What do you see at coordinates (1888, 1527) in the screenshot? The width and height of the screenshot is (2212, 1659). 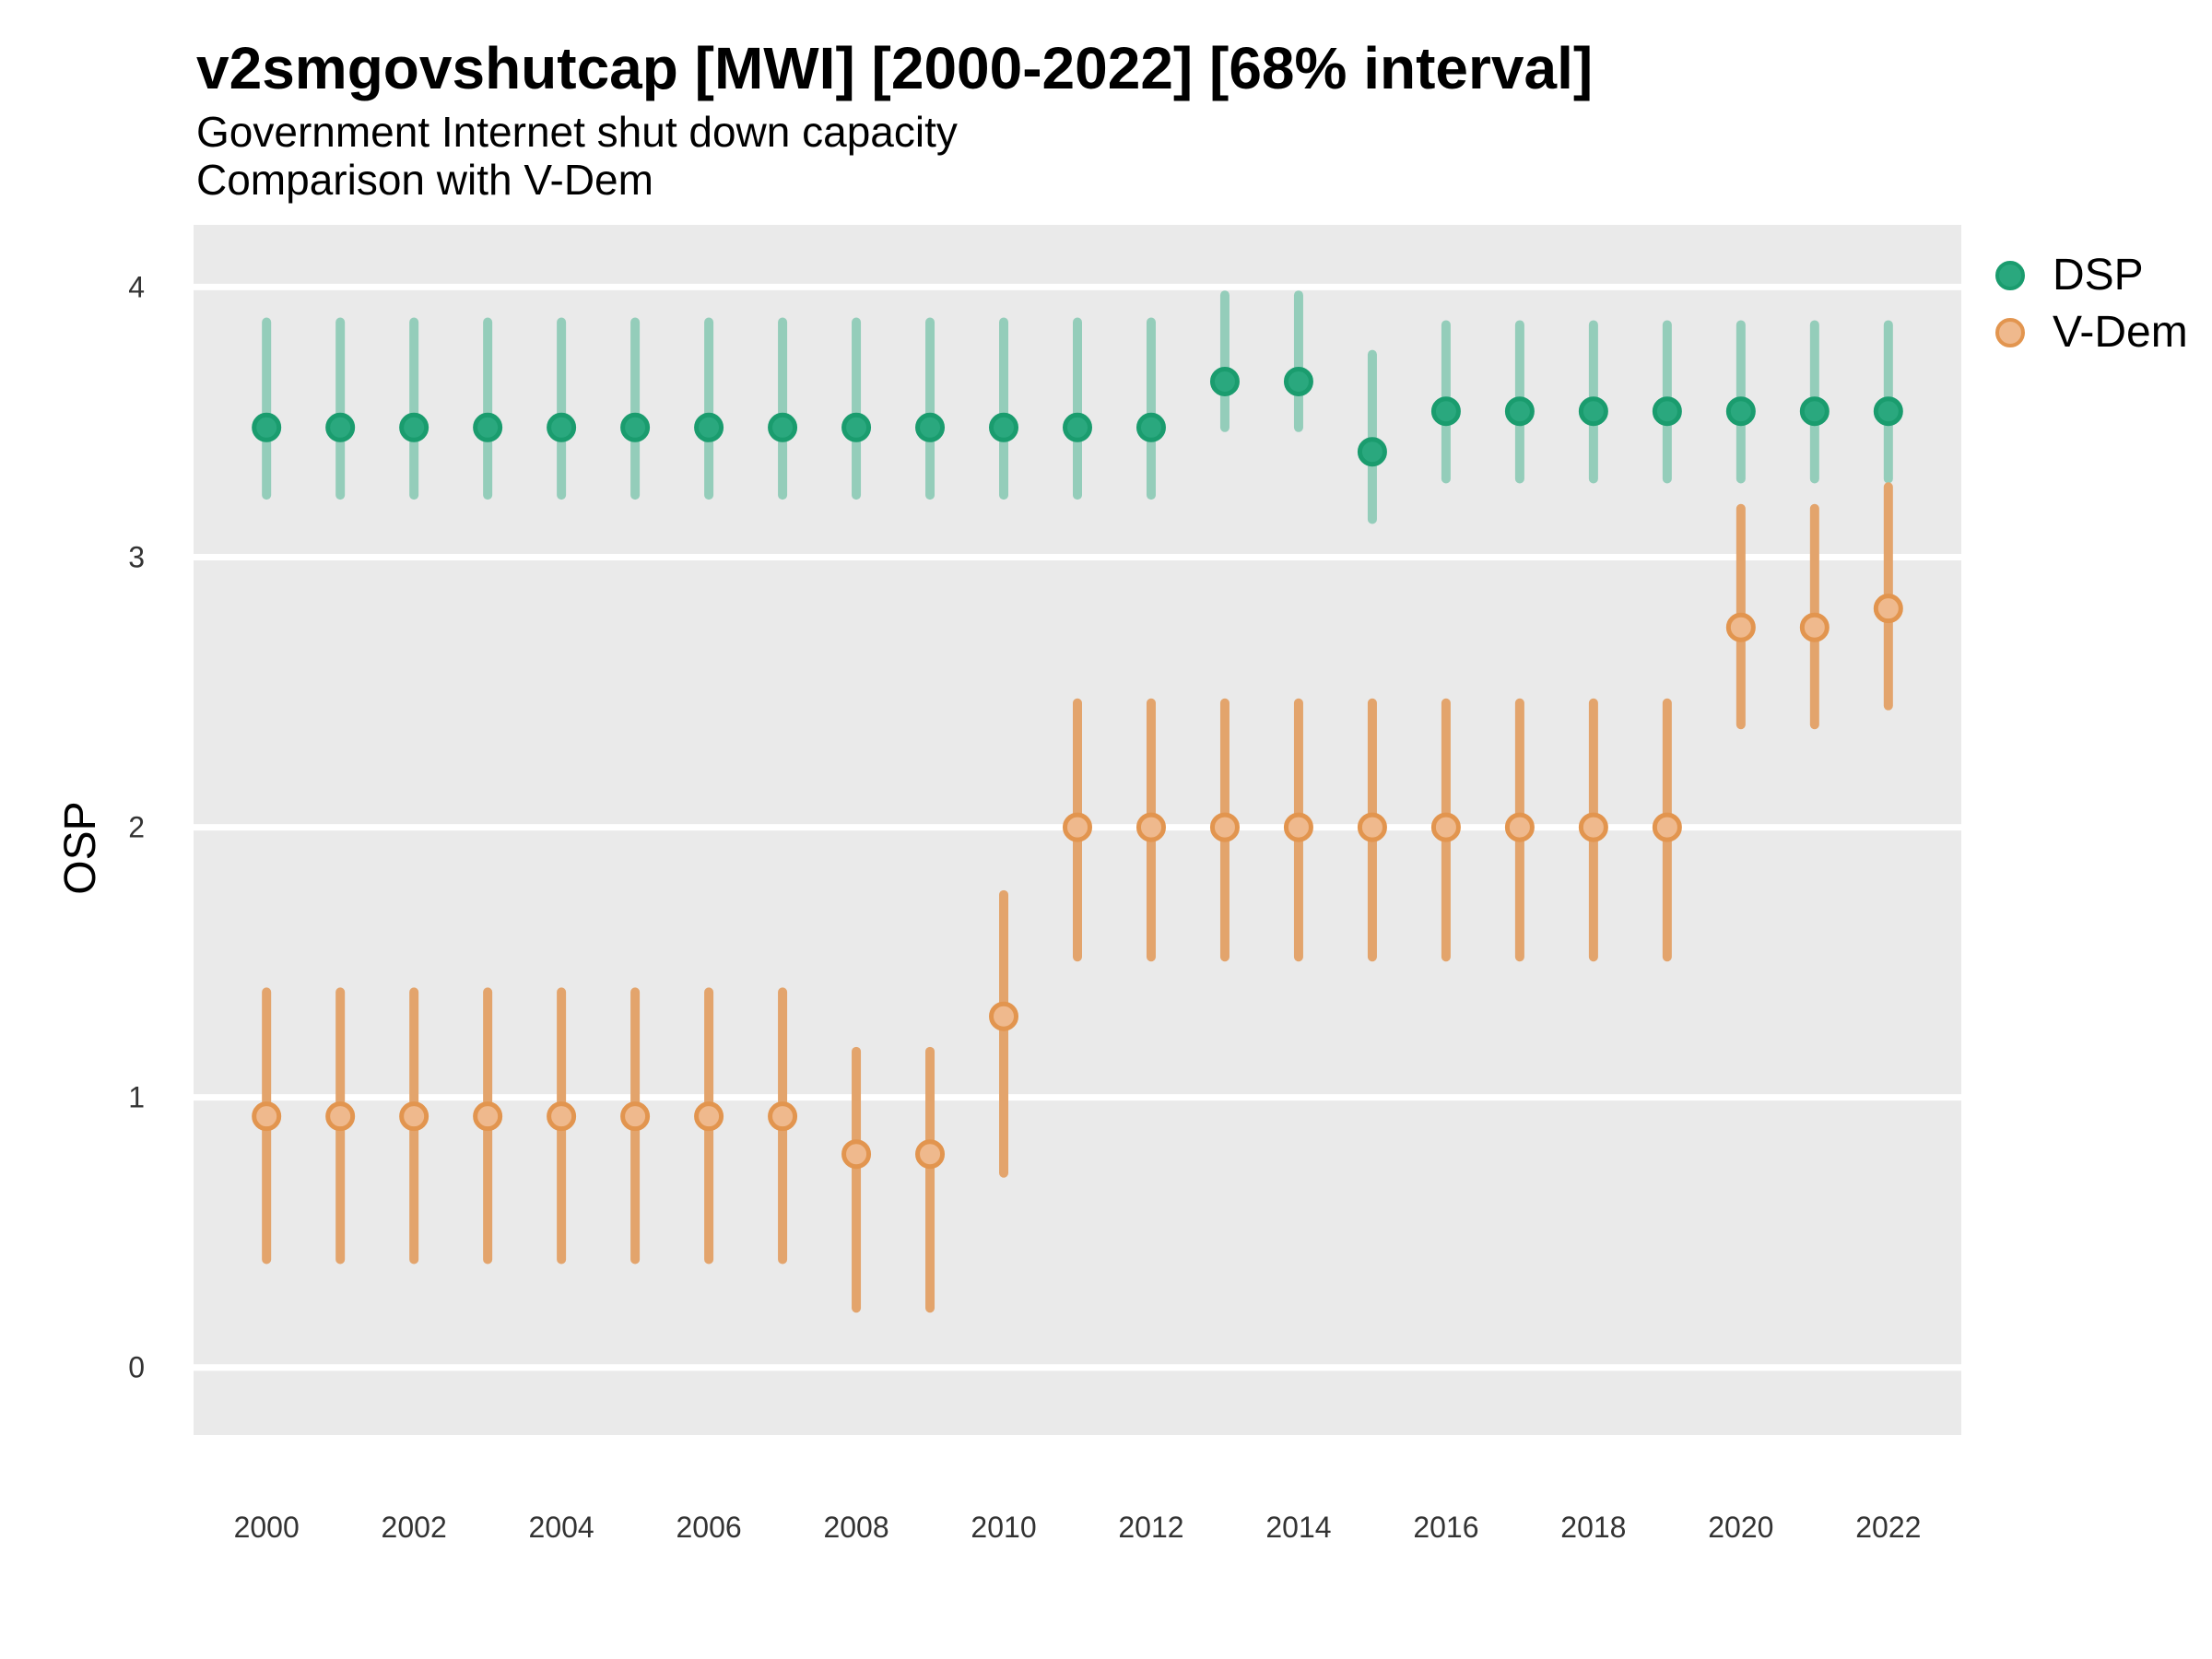 I see `x-tick-label-2022: 2022` at bounding box center [1888, 1527].